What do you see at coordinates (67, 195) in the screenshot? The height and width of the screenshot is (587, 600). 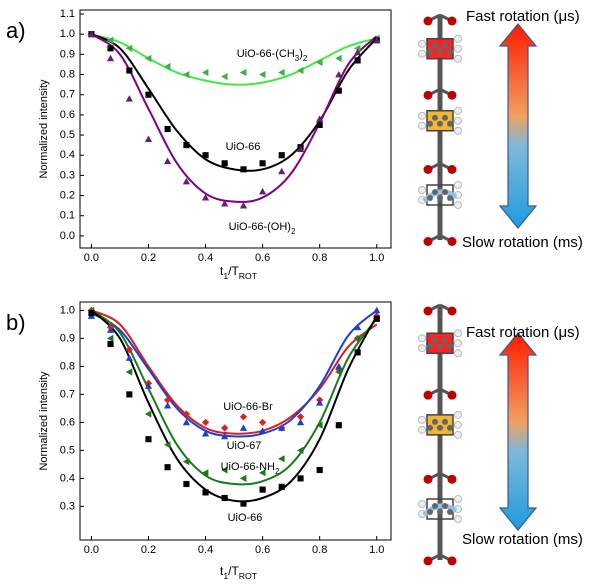 I see `y-tick-label: 0.2` at bounding box center [67, 195].